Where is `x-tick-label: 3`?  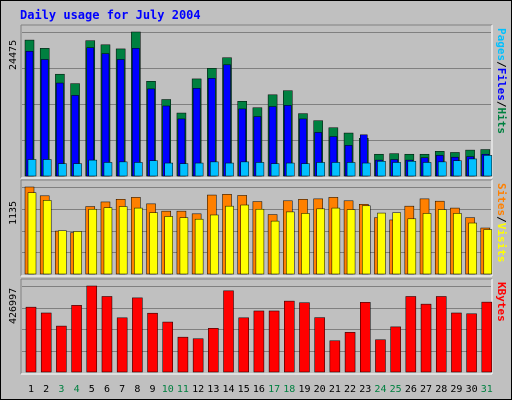 x-tick-label: 3 is located at coordinates (61, 389).